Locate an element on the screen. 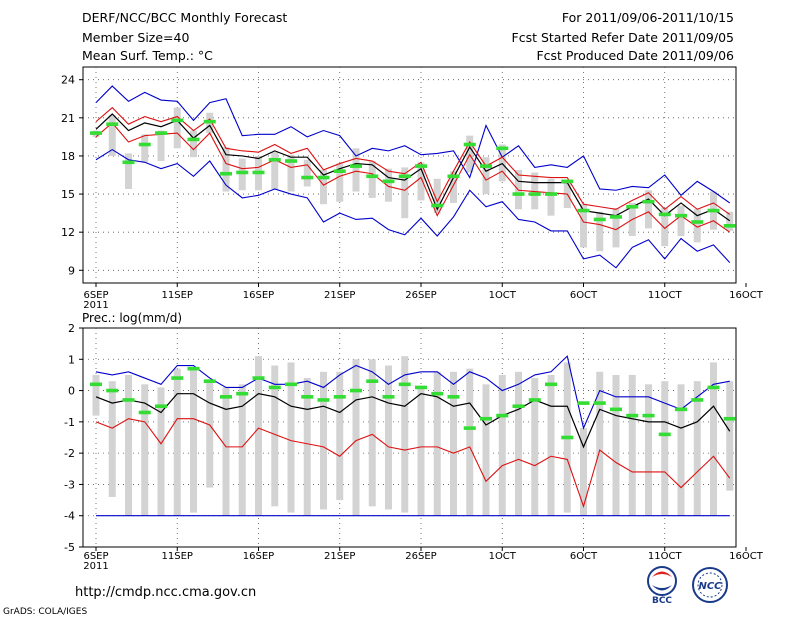 The width and height of the screenshot is (800, 618). precip-series-max is located at coordinates (412, 392).